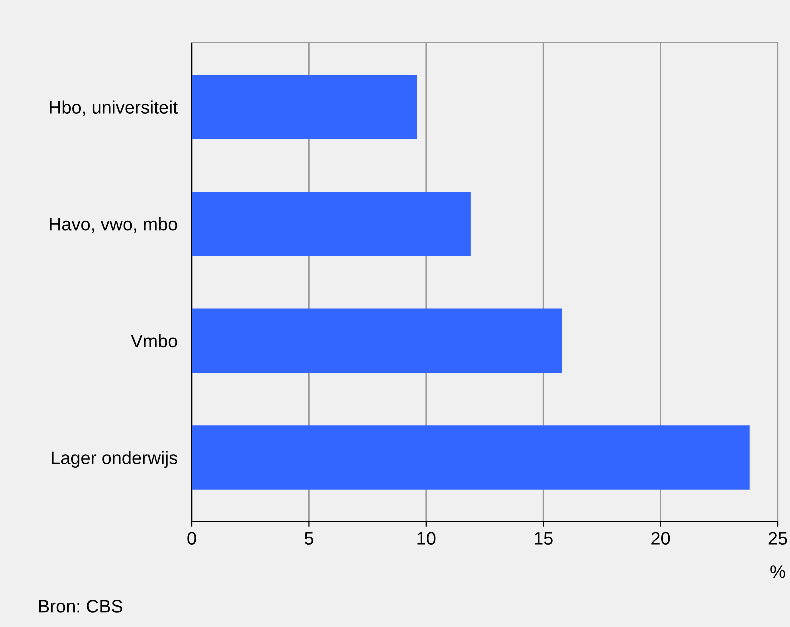 This screenshot has width=790, height=627. Describe the element at coordinates (427, 538) in the screenshot. I see `x-tick-label: 10` at that location.